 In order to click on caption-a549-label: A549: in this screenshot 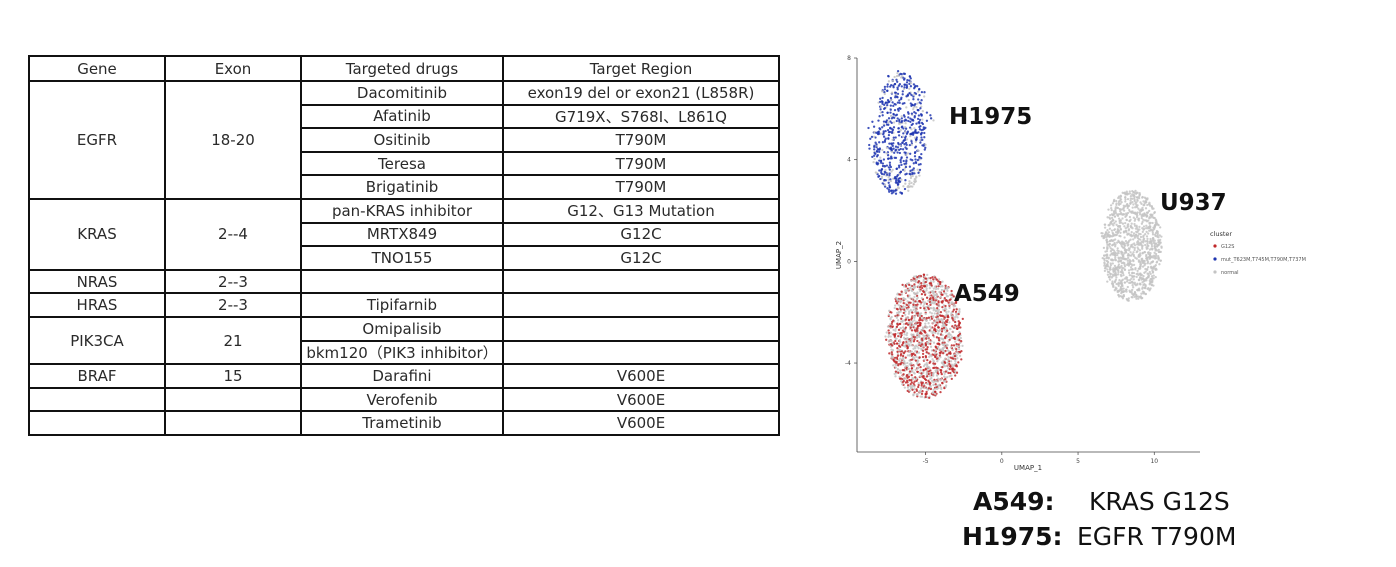, I will do `click(1014, 501)`.